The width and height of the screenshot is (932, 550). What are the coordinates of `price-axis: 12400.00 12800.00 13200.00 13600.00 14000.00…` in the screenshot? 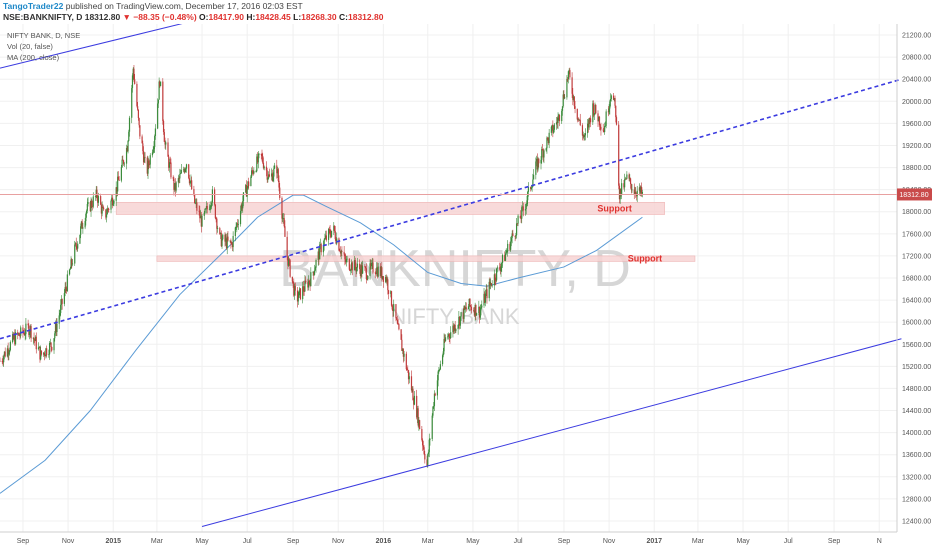 It's located at (916, 279).